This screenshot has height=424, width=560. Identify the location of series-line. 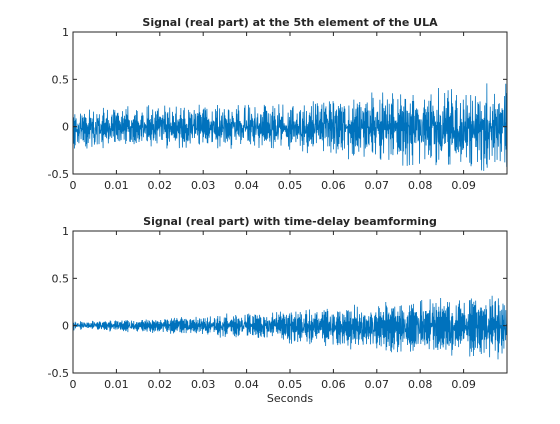
(290, 327).